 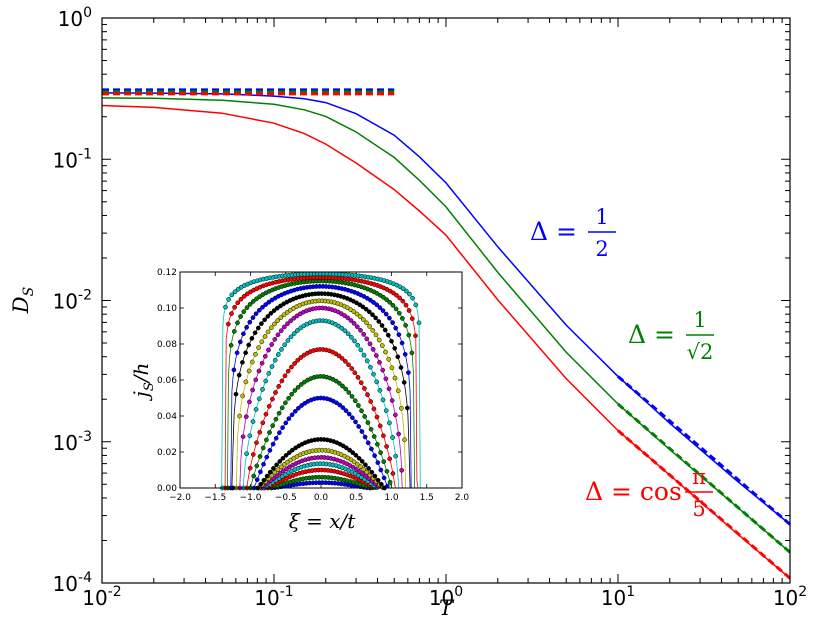 I want to click on x-tick-label: 10¹, so click(x=618, y=597).